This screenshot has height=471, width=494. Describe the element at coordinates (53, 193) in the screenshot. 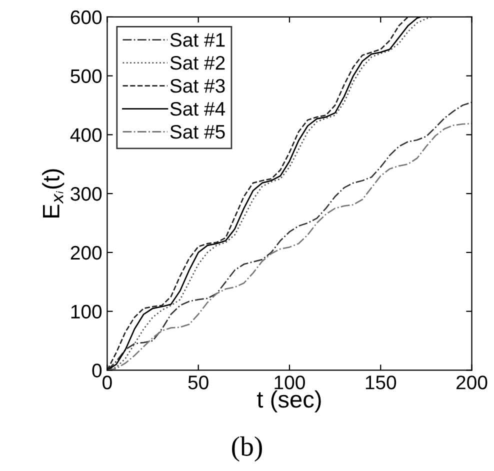

I see `y-axis-title: E$_{xᵢ}$(t)` at that location.